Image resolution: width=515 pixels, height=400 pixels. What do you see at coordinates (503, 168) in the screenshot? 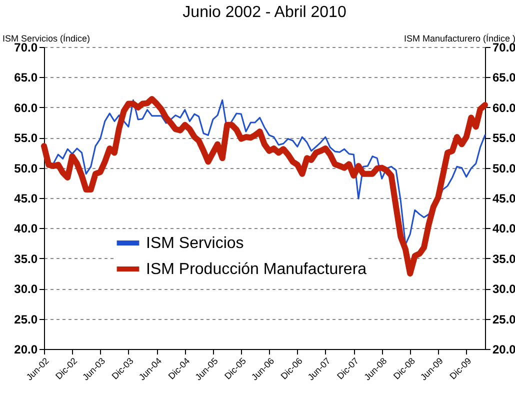
I see `y2-tick-label: 50.0` at bounding box center [503, 168].